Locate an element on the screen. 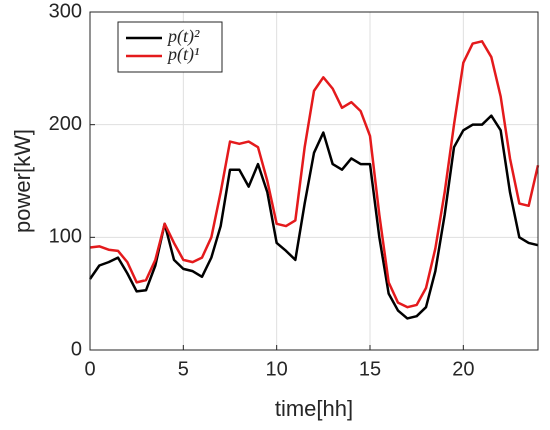  legend-box is located at coordinates (170, 47).